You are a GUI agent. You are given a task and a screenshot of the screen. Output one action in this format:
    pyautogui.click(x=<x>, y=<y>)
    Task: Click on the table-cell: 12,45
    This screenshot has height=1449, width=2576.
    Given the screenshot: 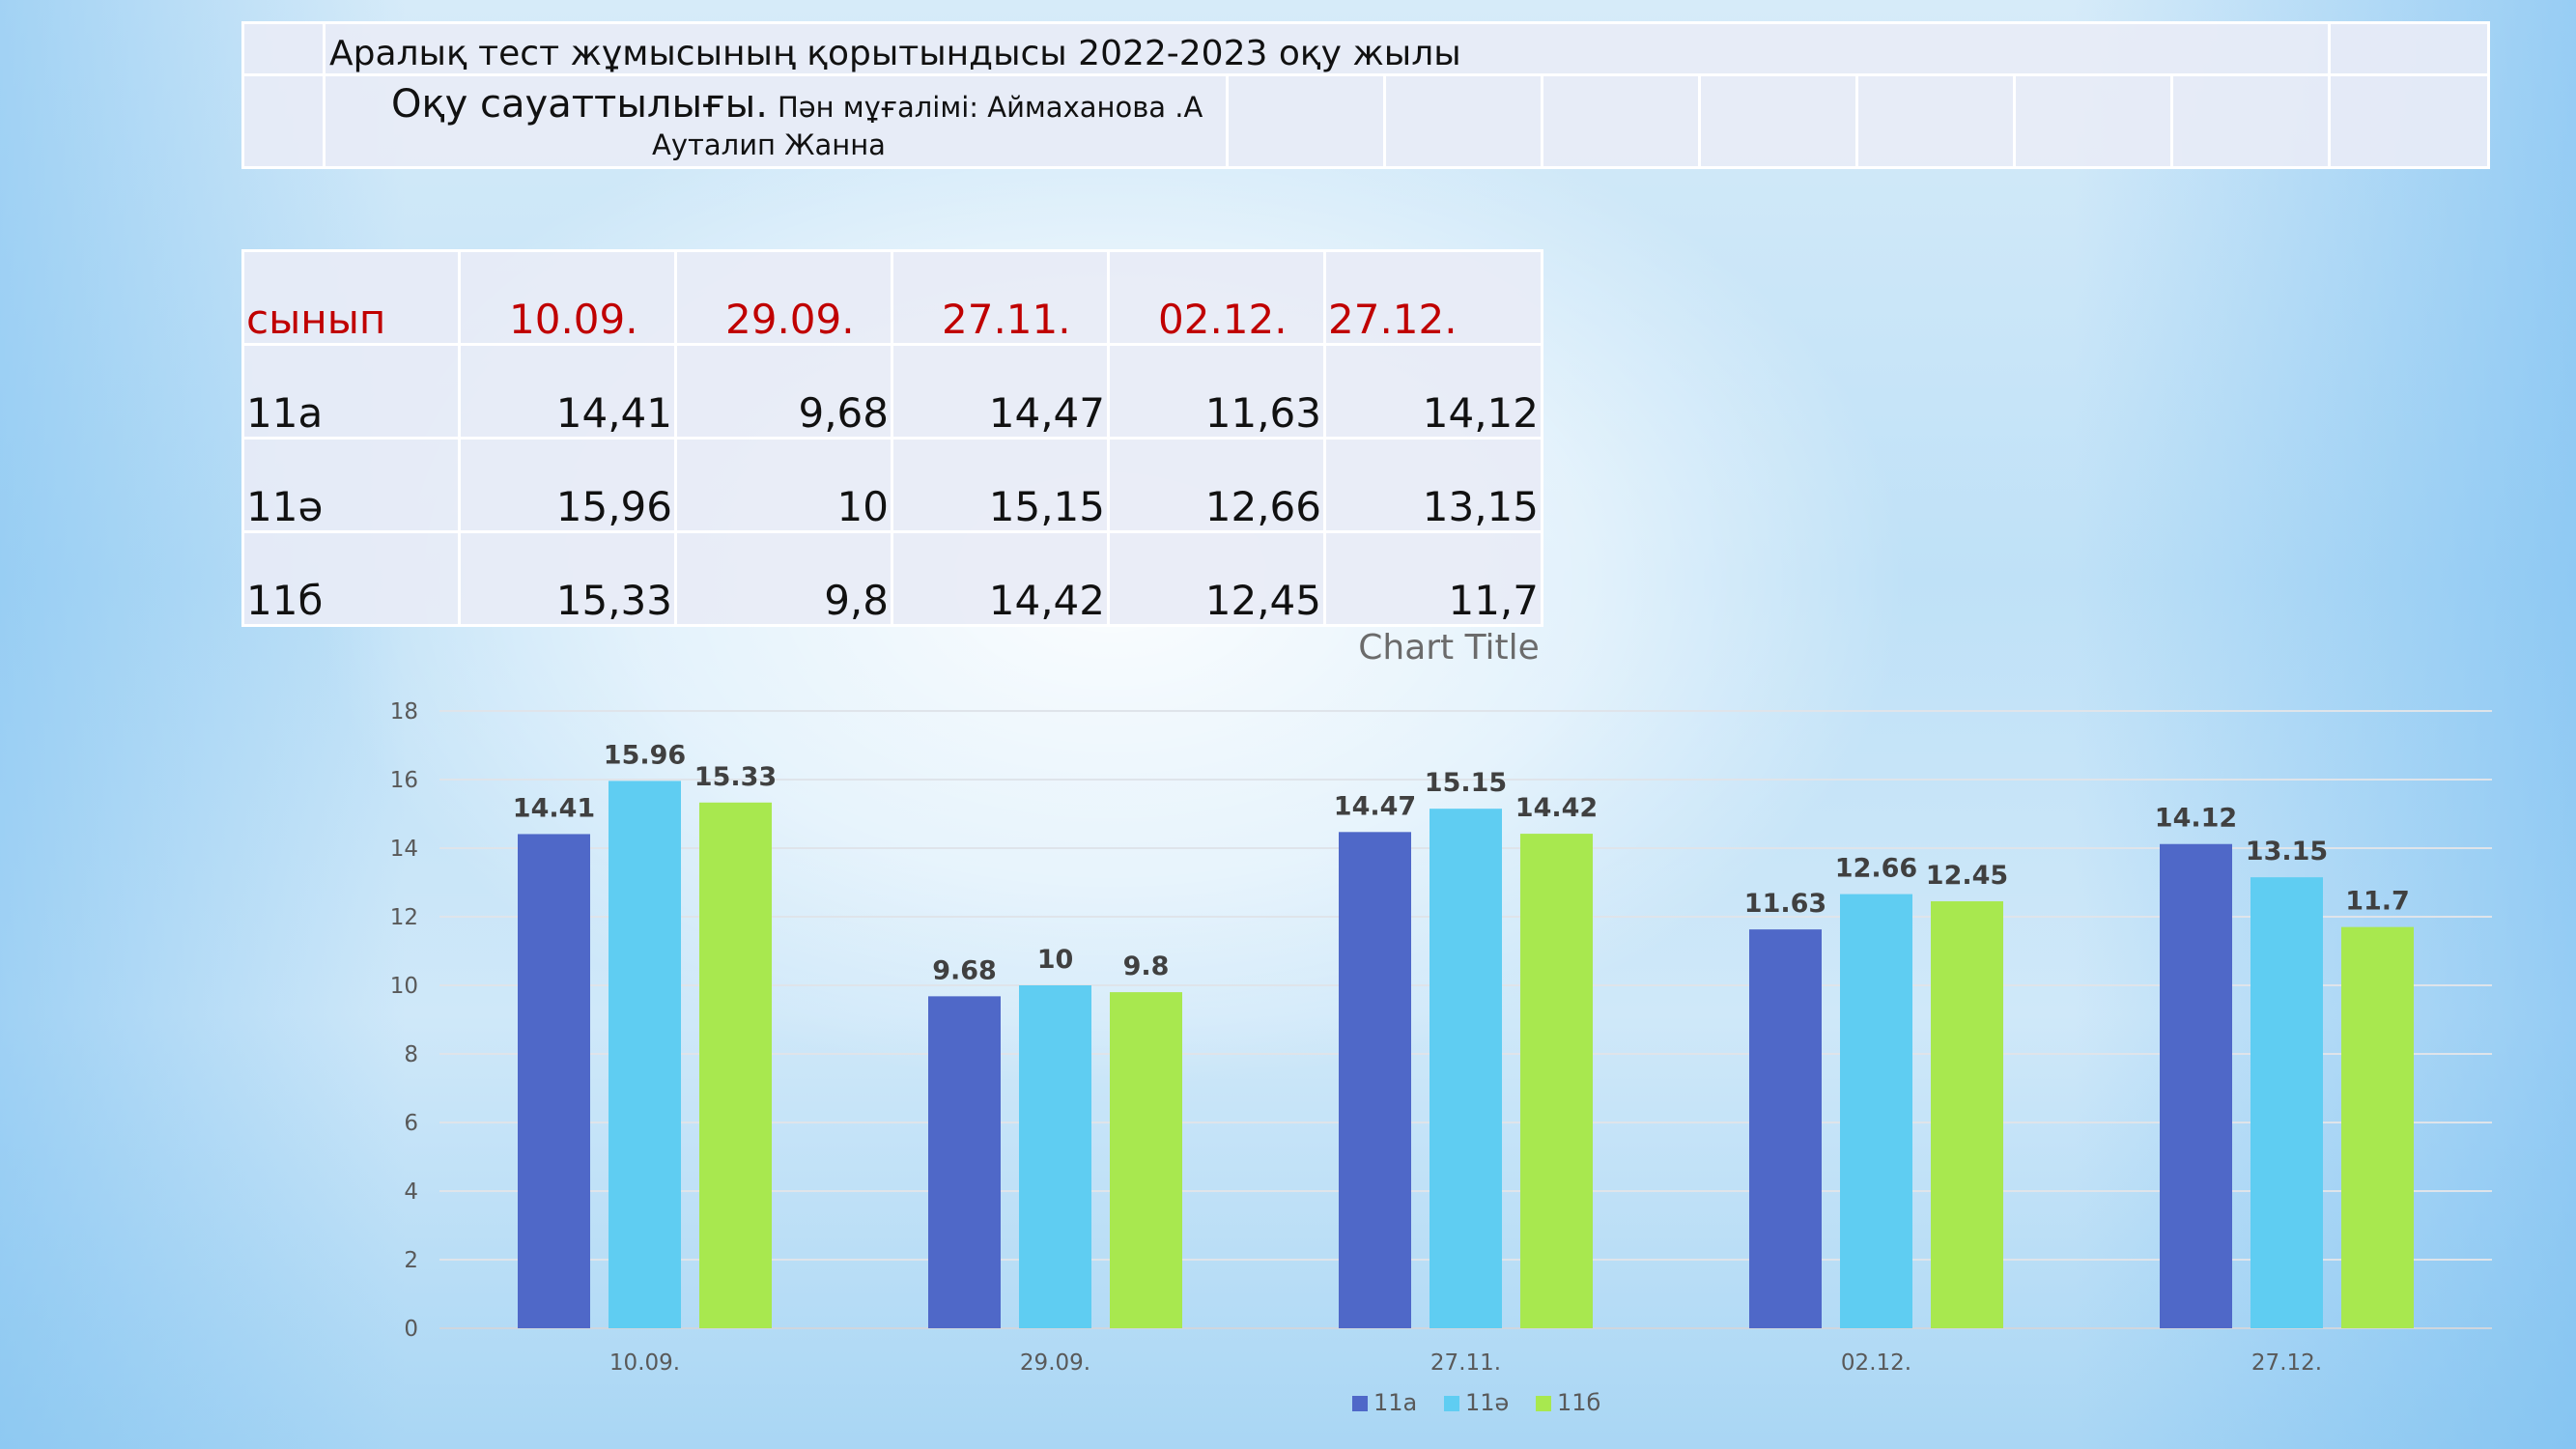 What is the action you would take?
    pyautogui.click(x=1216, y=578)
    